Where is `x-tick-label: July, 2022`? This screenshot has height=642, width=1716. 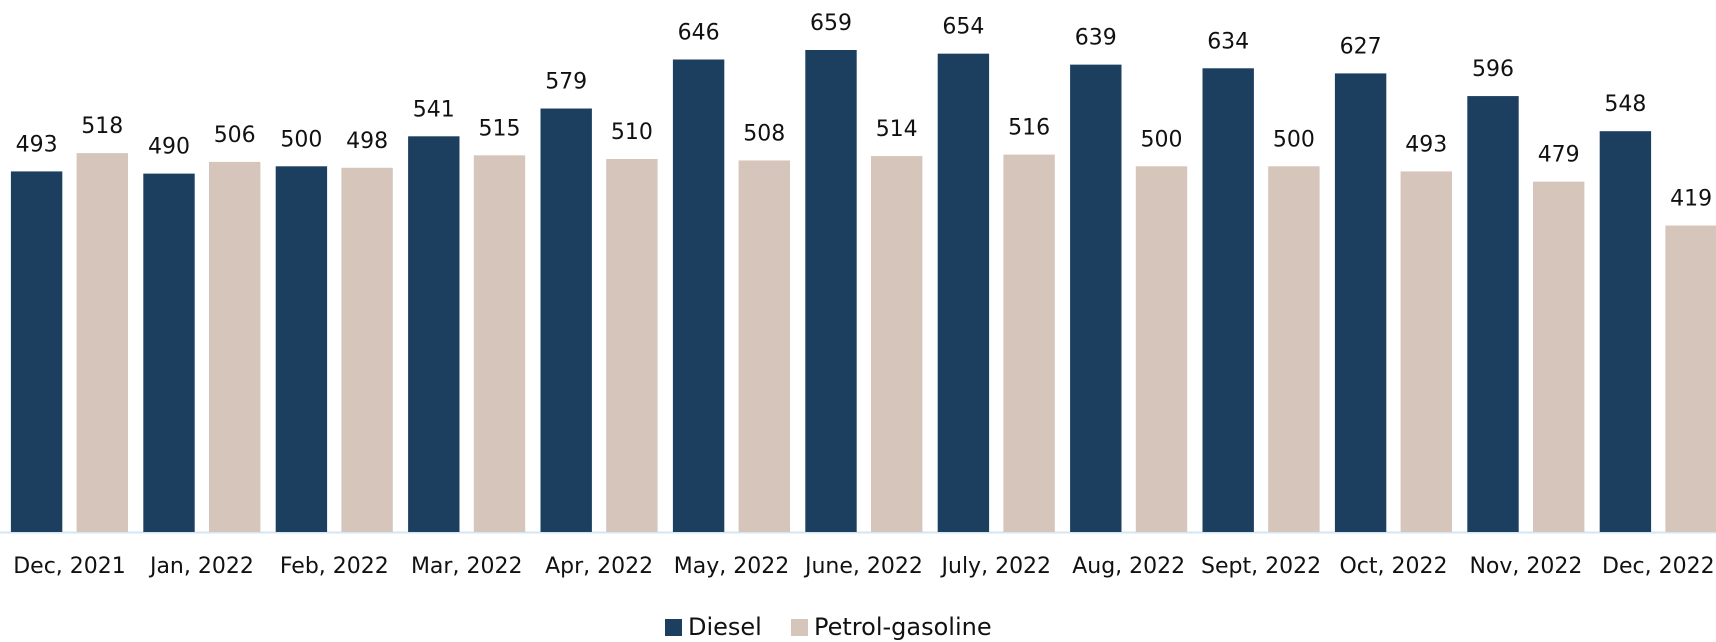
x-tick-label: July, 2022 is located at coordinates (996, 566).